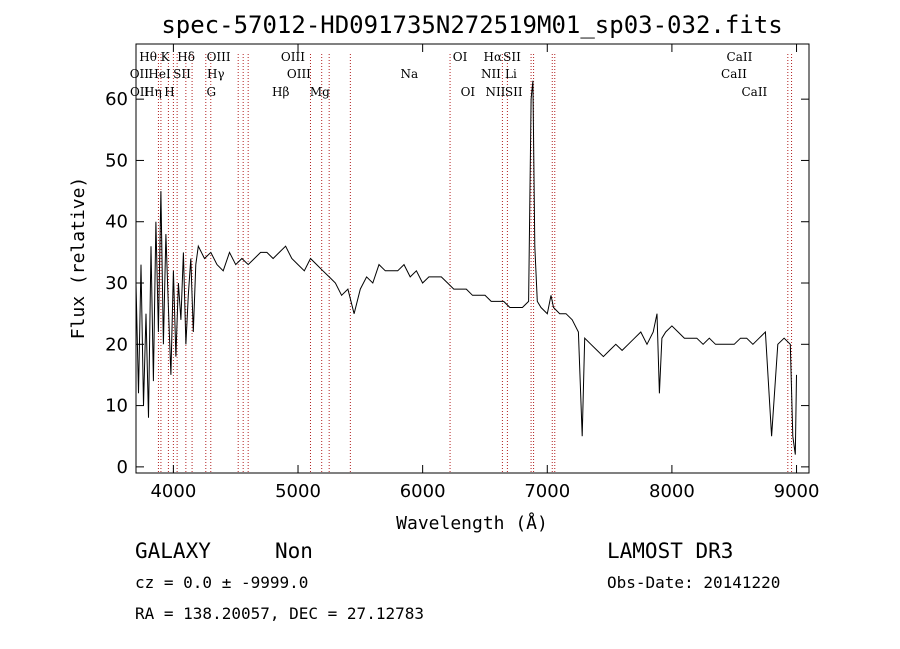 This screenshot has width=900, height=649. Describe the element at coordinates (116, 222) in the screenshot. I see `y-tick-label-4: 40` at that location.